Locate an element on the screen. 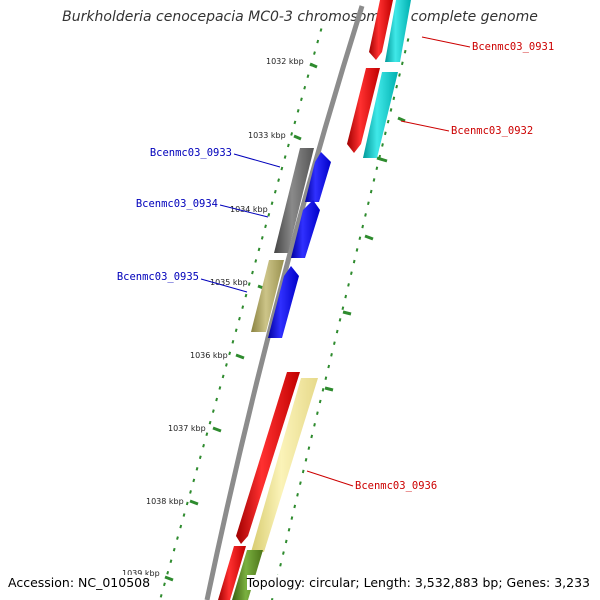 The image size is (600, 600). gene-label-bcenmc03-0932: Bcenmc03_0932 is located at coordinates (492, 131).